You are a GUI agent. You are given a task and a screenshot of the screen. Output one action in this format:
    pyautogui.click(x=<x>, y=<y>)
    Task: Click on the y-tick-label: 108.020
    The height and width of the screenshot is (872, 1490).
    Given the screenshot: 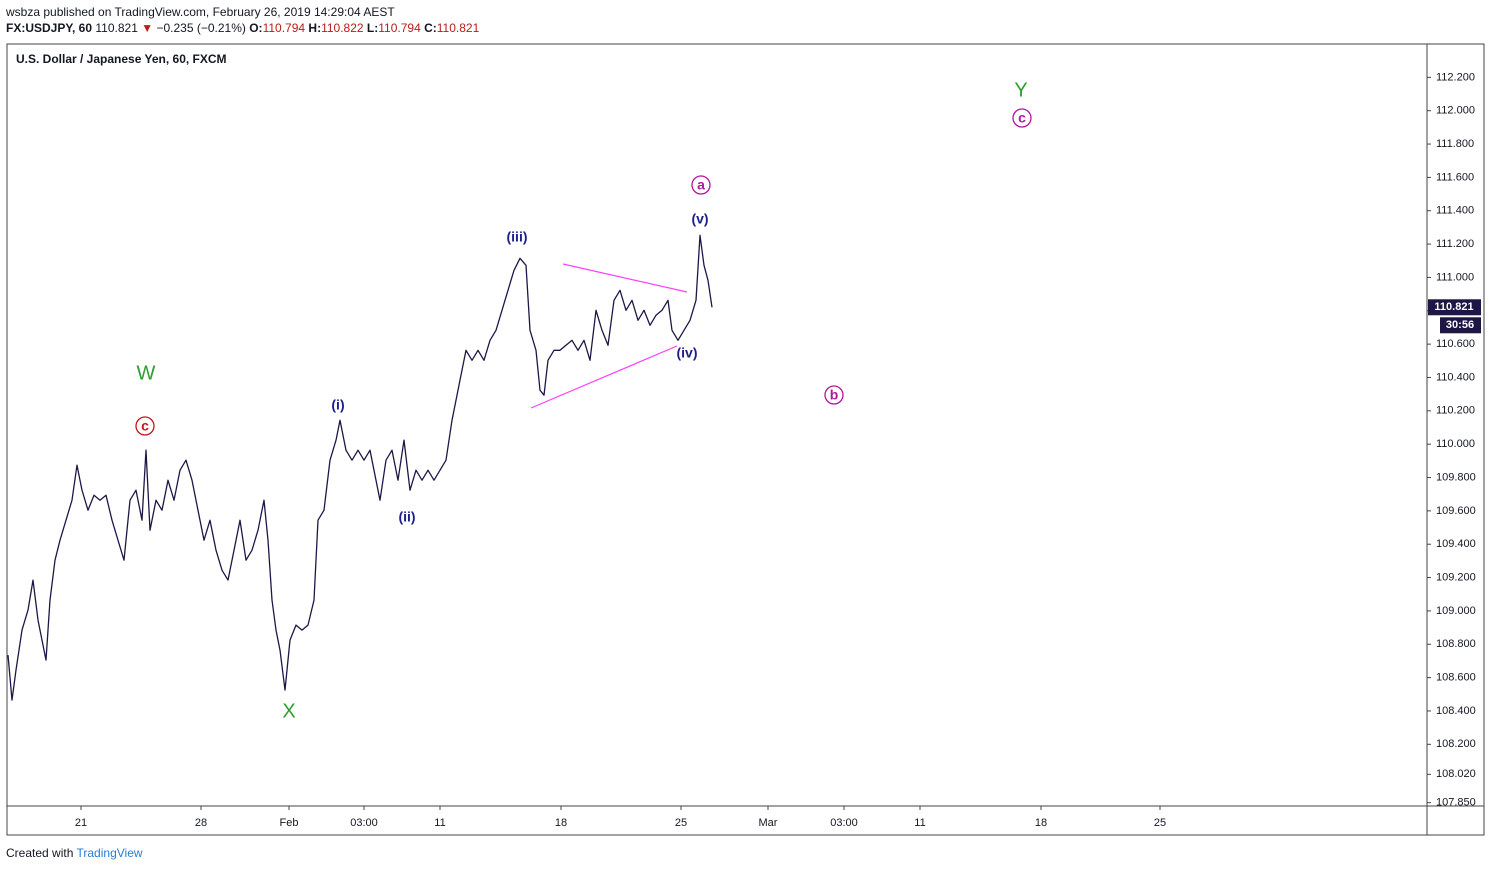 What is the action you would take?
    pyautogui.click(x=1456, y=774)
    